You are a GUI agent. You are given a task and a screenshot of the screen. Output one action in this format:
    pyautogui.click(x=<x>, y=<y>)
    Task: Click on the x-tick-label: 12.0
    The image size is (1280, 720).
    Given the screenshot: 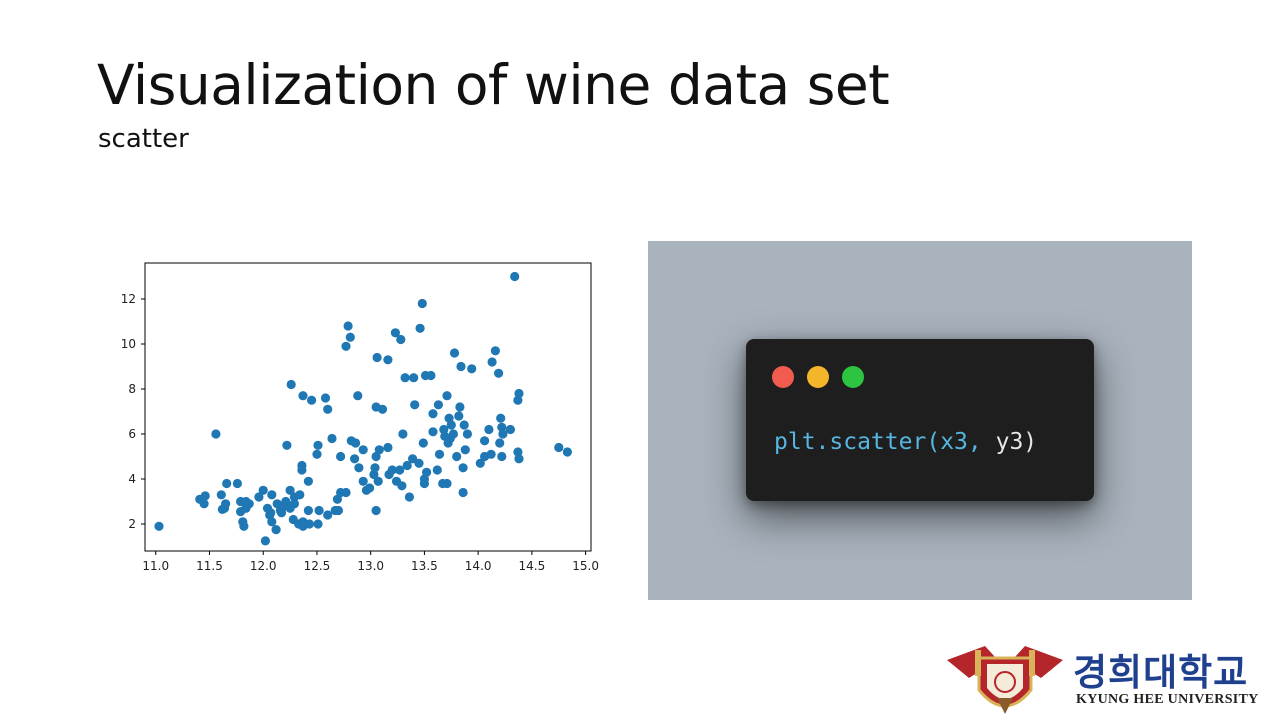 What is the action you would take?
    pyautogui.click(x=263, y=566)
    